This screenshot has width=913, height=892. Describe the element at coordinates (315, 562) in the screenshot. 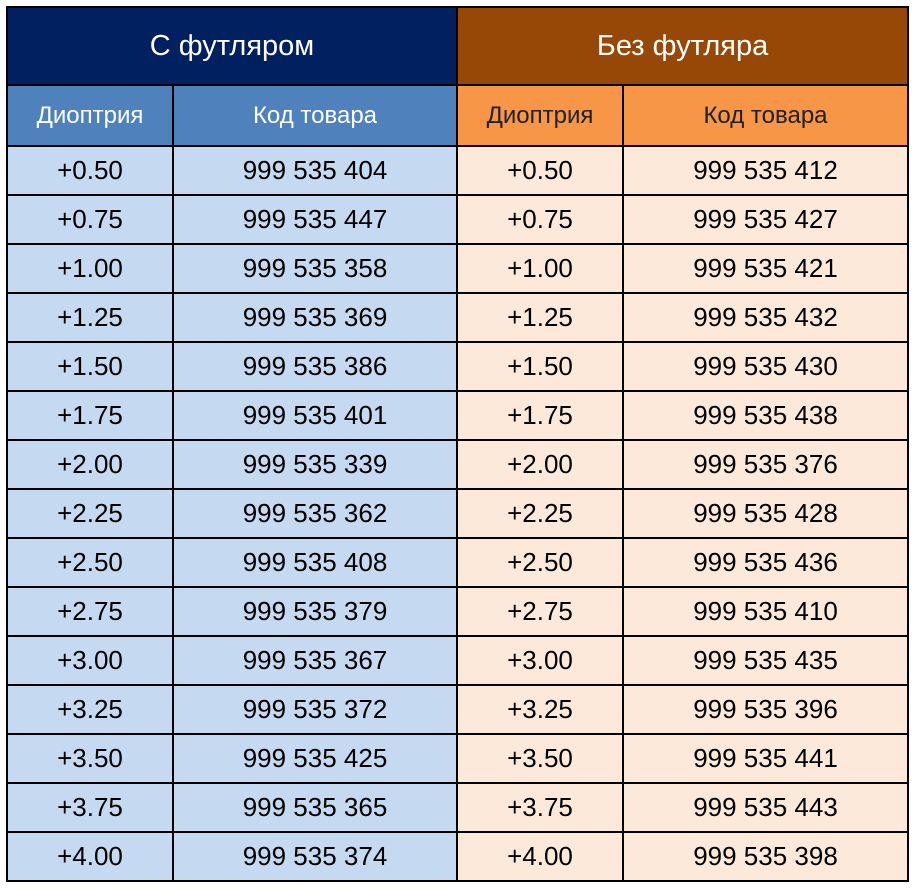

I see `product-code-cell-with-case: 999 535 408` at that location.